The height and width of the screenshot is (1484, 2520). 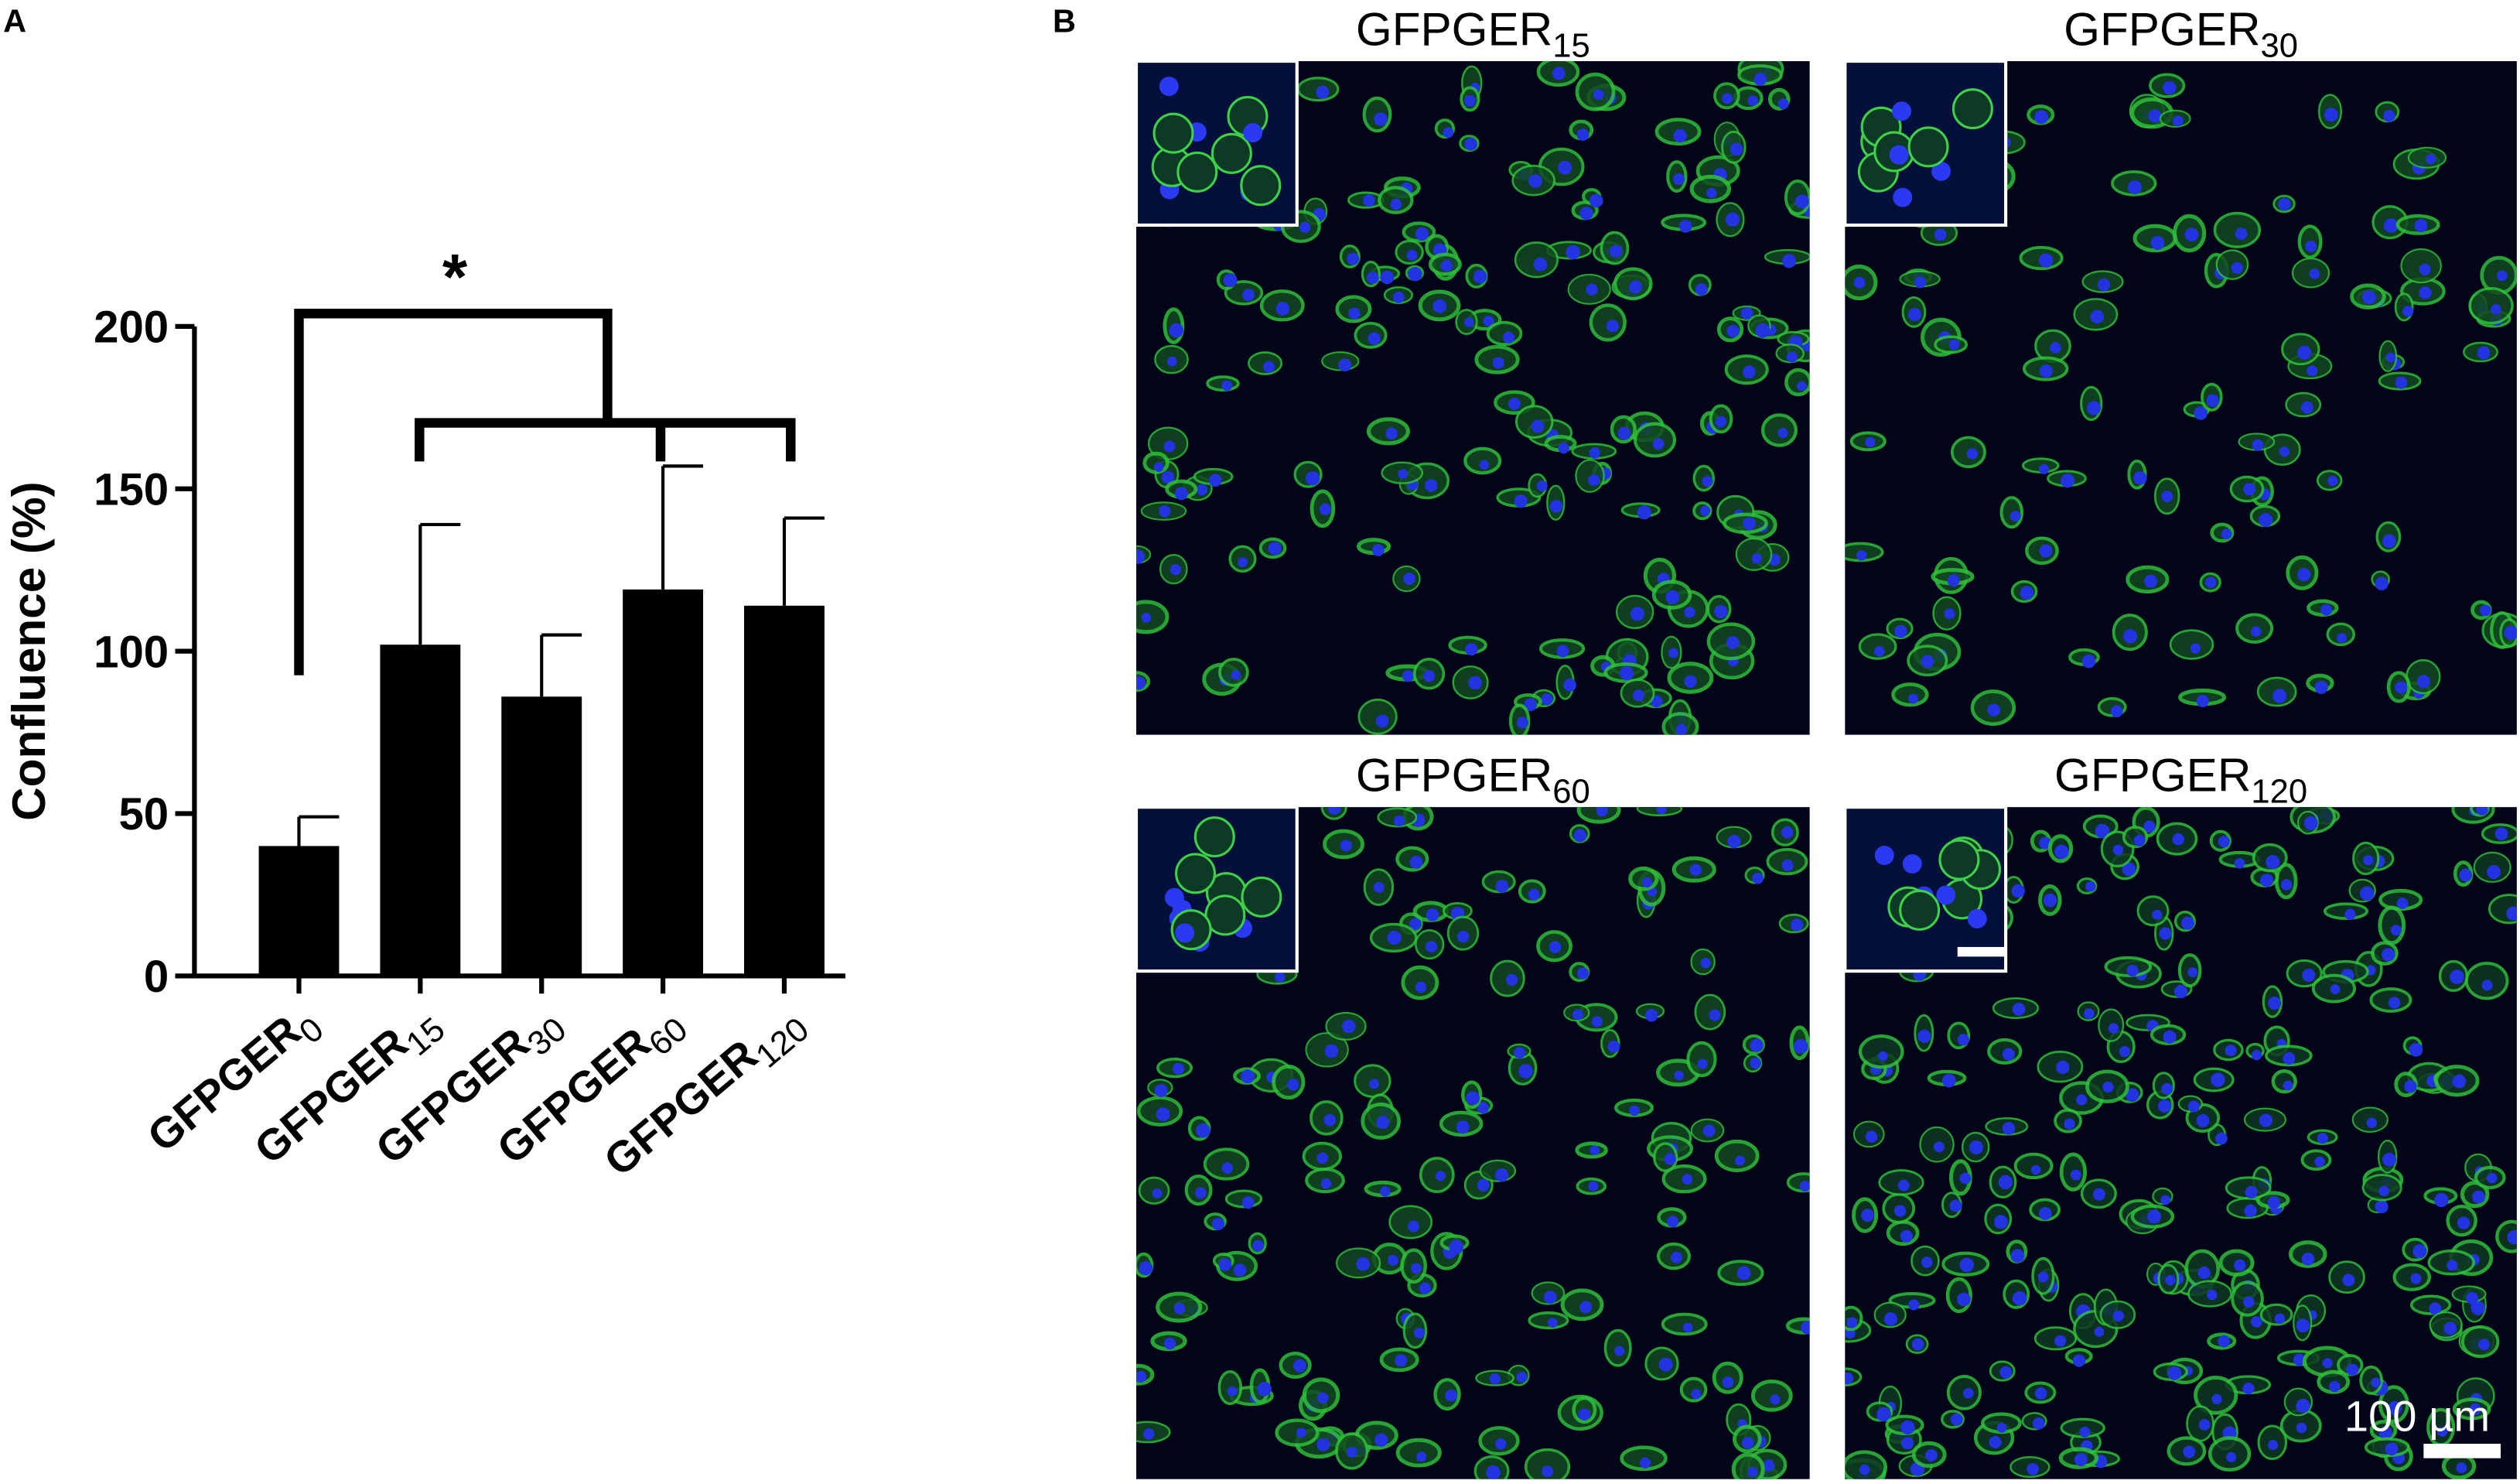 I want to click on cells, so click(x=2181, y=394).